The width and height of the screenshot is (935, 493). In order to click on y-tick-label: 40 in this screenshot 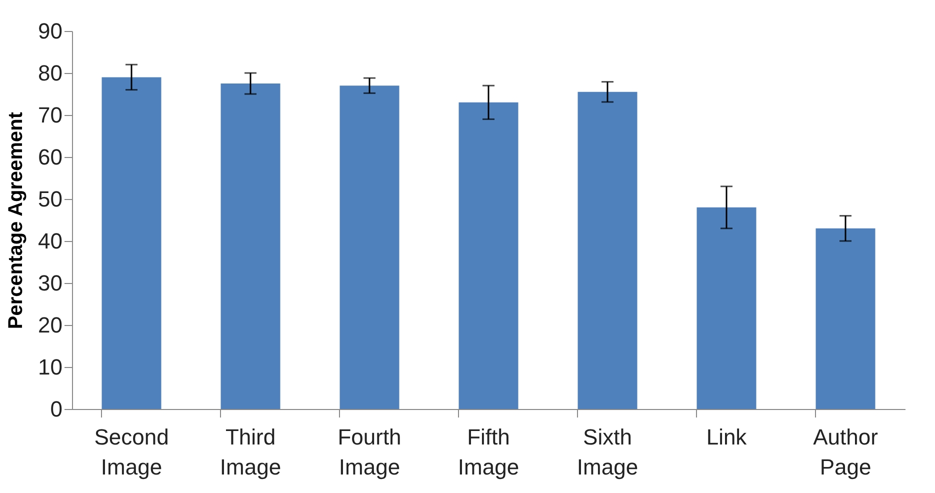, I will do `click(50, 241)`.